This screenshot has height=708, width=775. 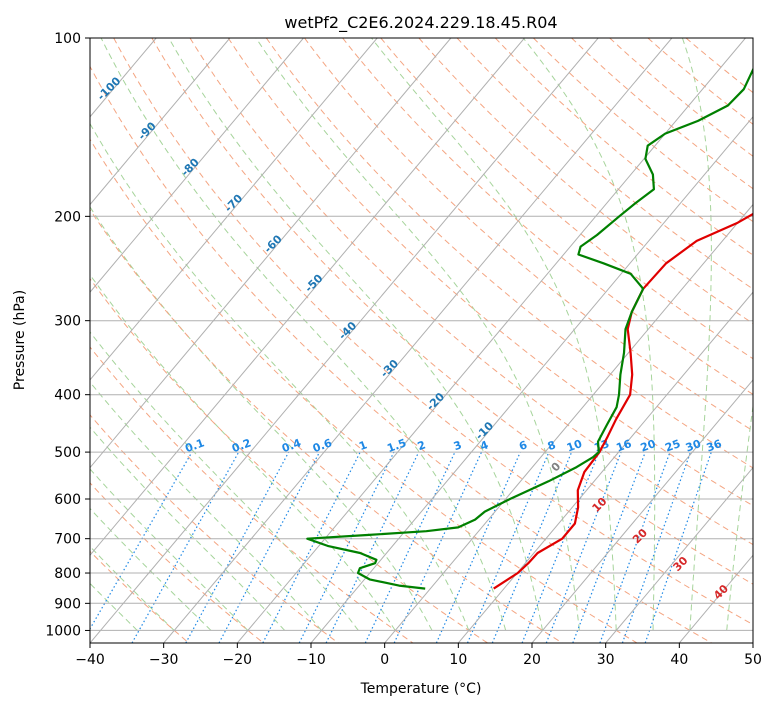 What do you see at coordinates (67, 322) in the screenshot?
I see `y-tick-label: 300` at bounding box center [67, 322].